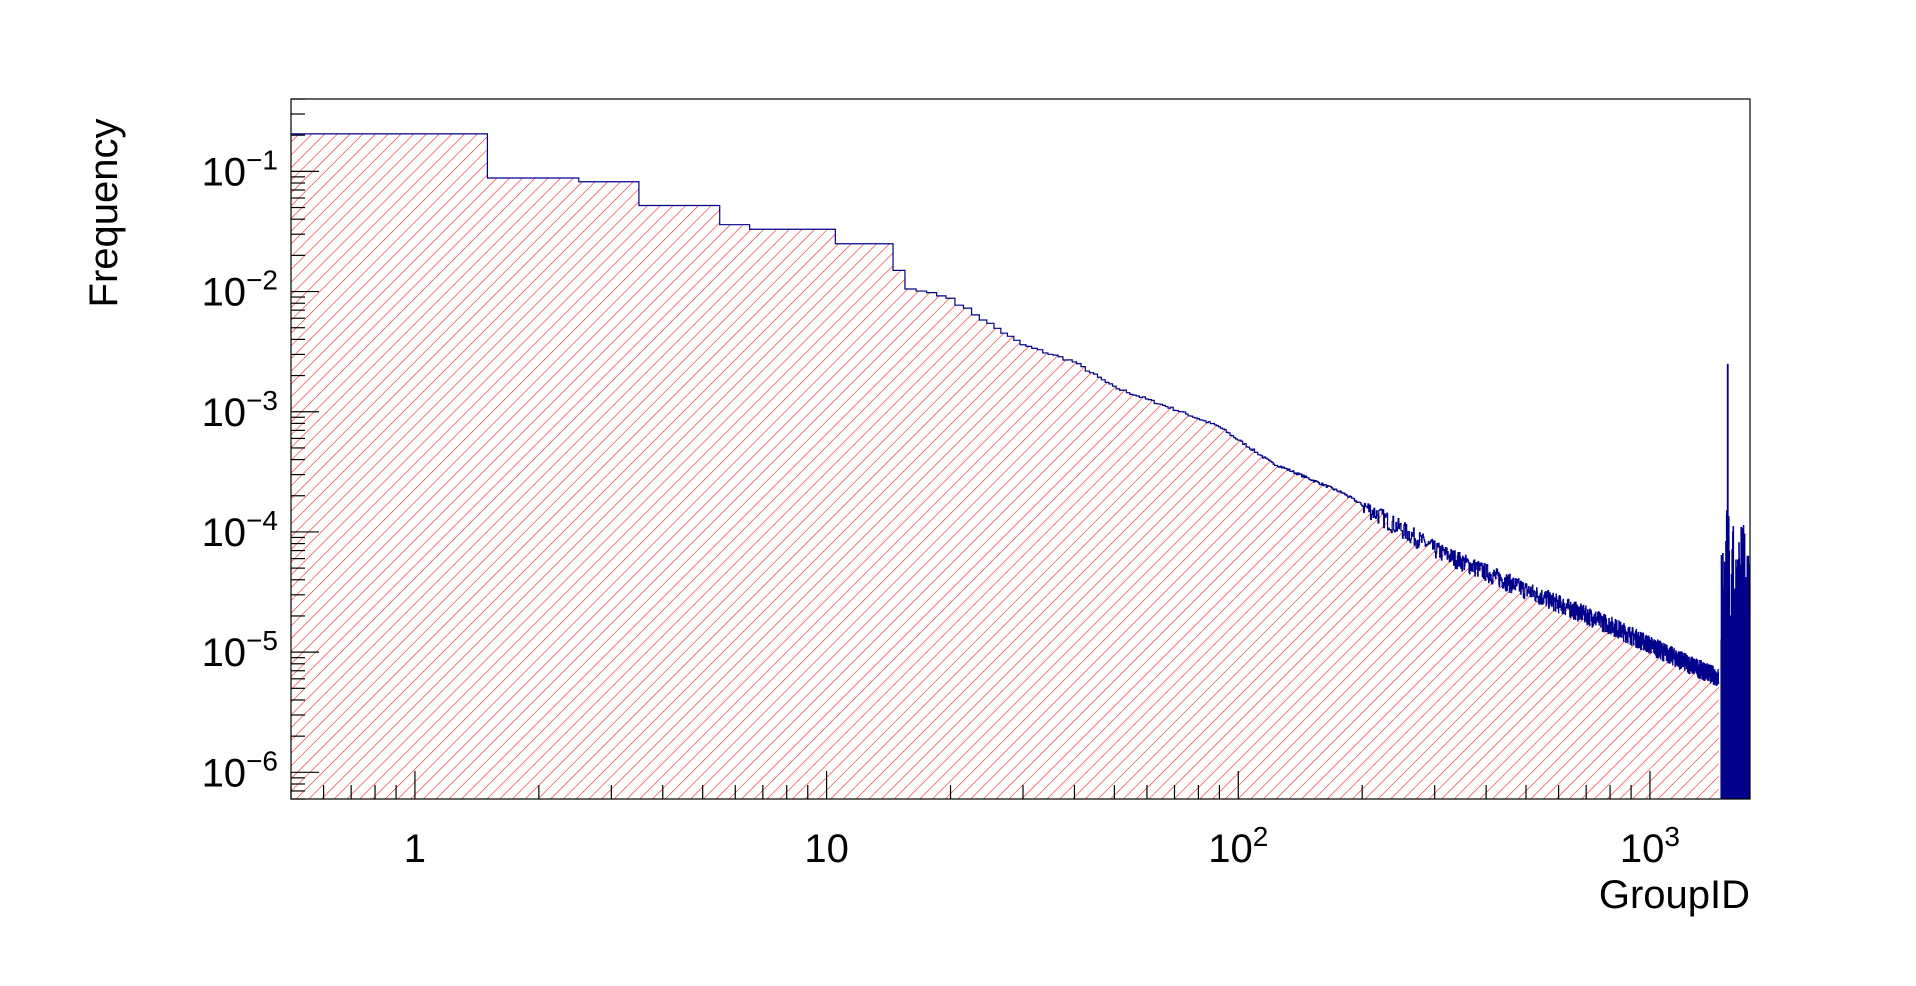 This screenshot has width=1916, height=986. Describe the element at coordinates (240, 169) in the screenshot. I see `y-tick-label: 10⁻¹` at that location.